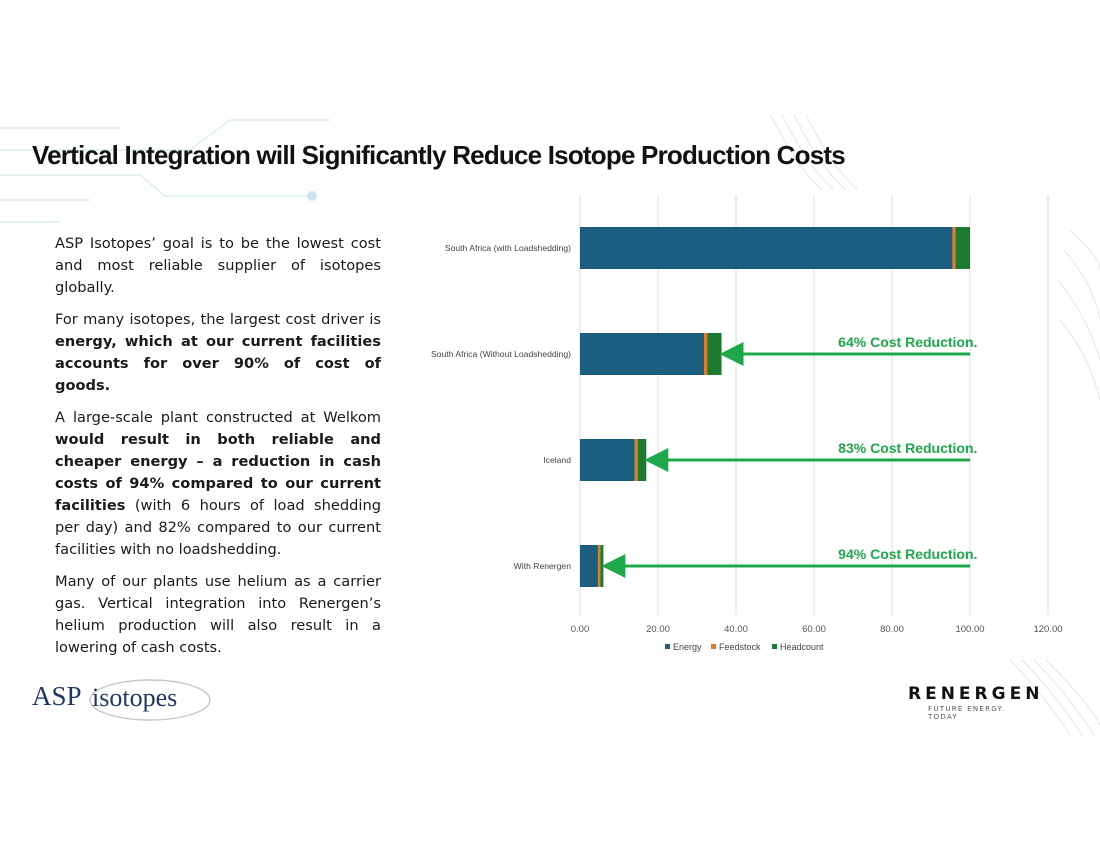 The image size is (1100, 850). What do you see at coordinates (976, 694) in the screenshot?
I see `renergen-wordmark: RENERGEN` at bounding box center [976, 694].